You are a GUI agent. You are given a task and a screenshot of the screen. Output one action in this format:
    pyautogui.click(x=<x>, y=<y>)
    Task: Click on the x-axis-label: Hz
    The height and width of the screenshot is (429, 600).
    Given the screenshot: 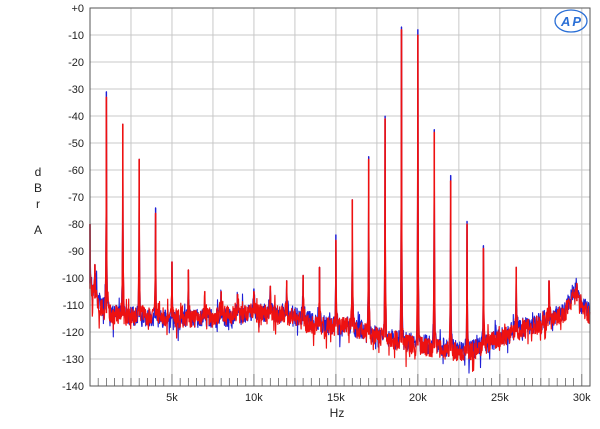 What is the action you would take?
    pyautogui.click(x=337, y=413)
    